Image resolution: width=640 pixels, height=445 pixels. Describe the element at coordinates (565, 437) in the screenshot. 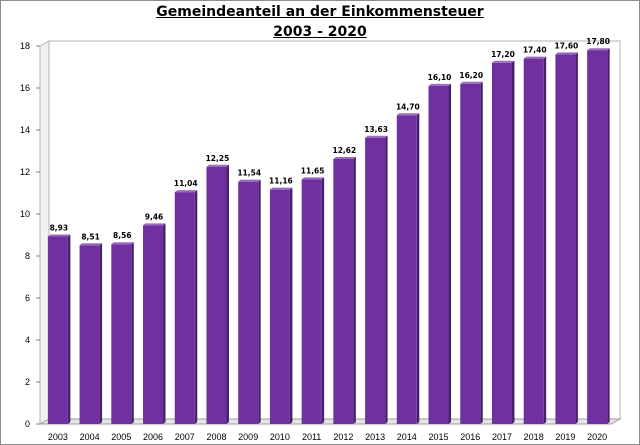

I see `x-tick-label: 2019` at that location.